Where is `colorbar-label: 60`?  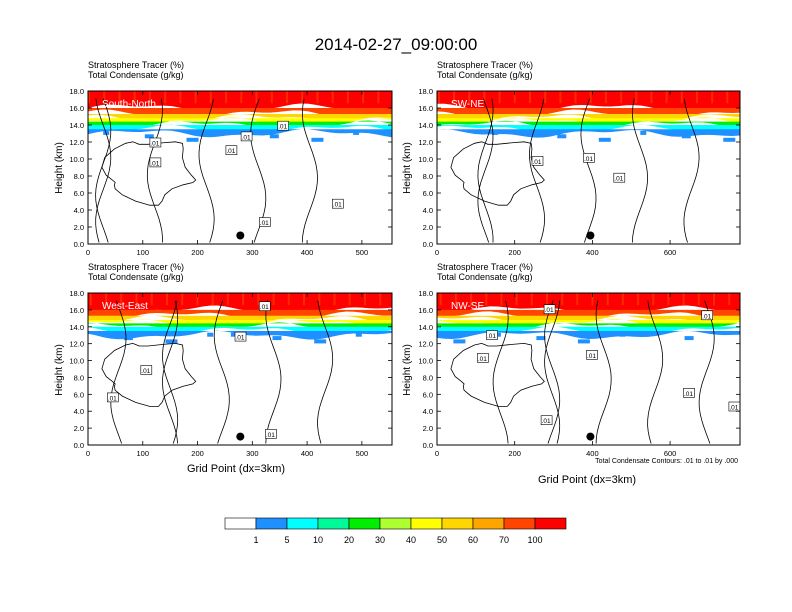 colorbar-label: 60 is located at coordinates (473, 540).